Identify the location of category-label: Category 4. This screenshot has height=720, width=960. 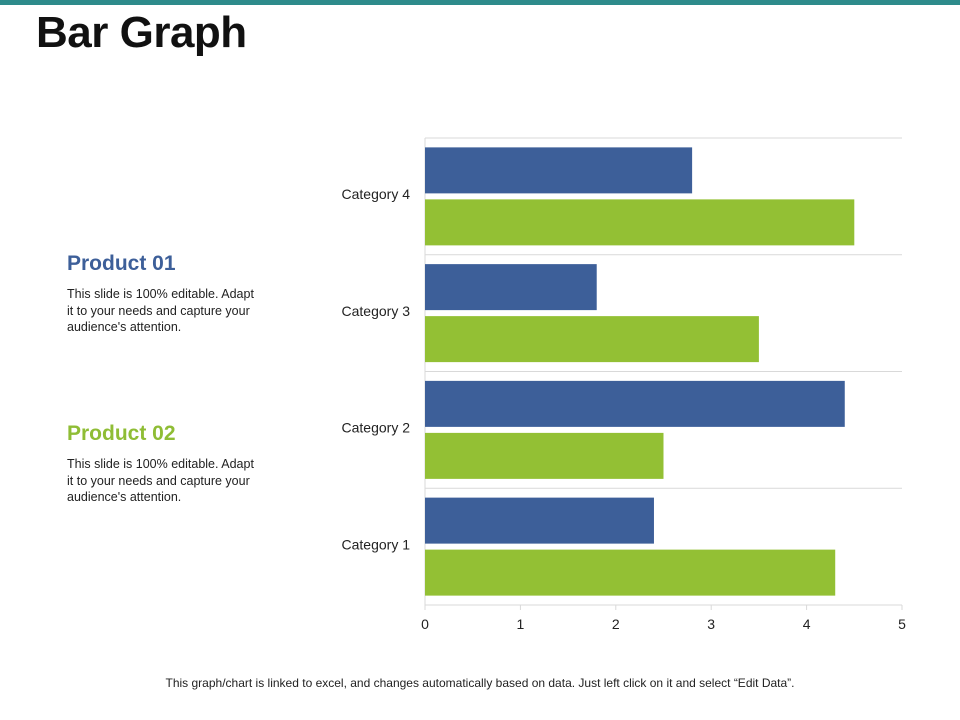
(376, 194).